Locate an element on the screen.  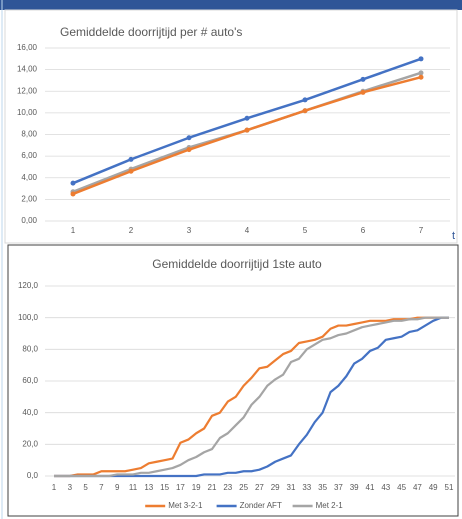
x-tick-label: 51 is located at coordinates (449, 487).